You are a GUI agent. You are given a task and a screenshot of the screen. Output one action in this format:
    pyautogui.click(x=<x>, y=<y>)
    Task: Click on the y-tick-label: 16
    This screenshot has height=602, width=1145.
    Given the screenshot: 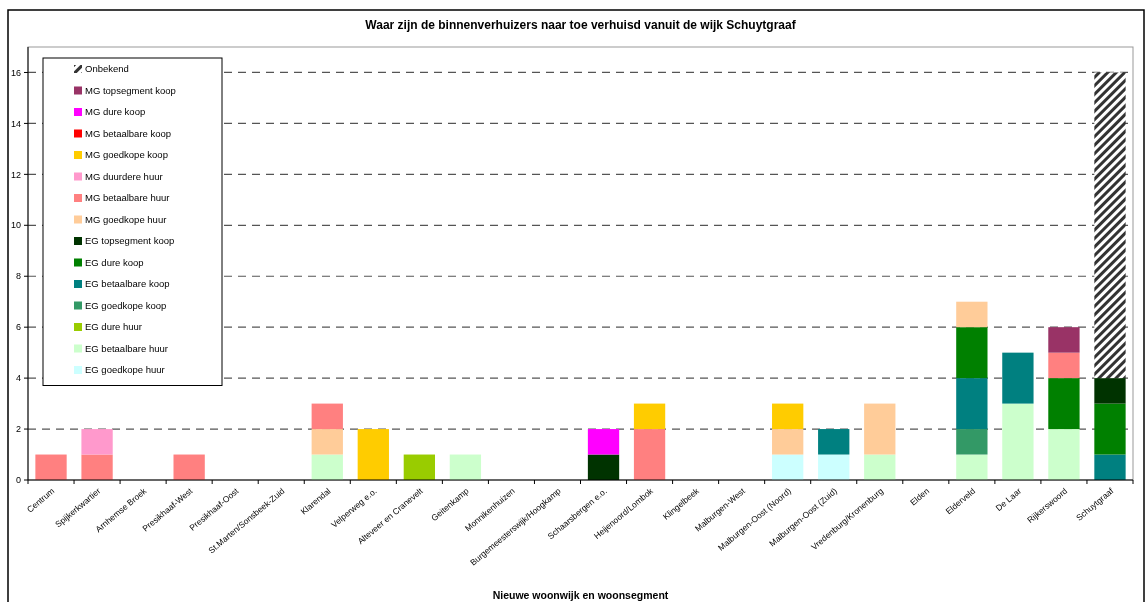 What is the action you would take?
    pyautogui.click(x=15, y=72)
    